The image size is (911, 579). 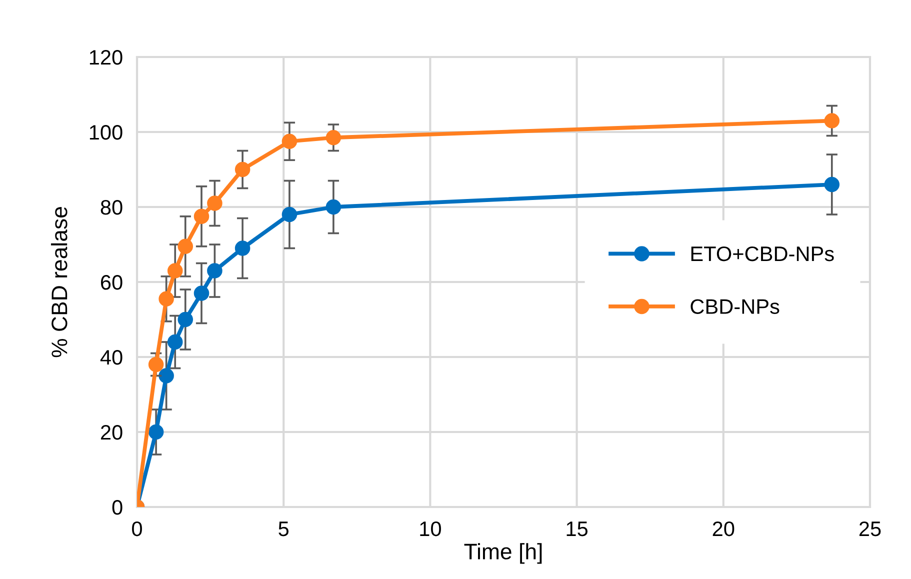 What do you see at coordinates (735, 306) in the screenshot?
I see `legend-label: CBD-NPs` at bounding box center [735, 306].